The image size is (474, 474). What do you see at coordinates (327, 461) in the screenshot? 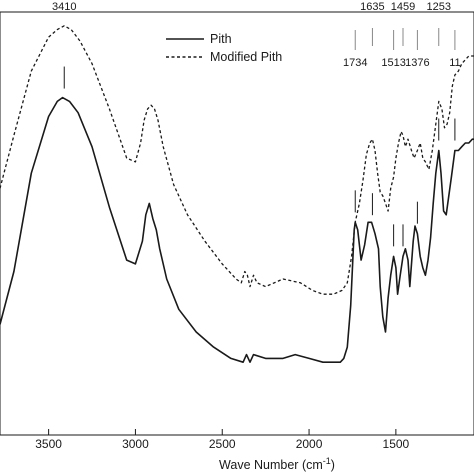
I see `x-axis-title-sup: -1` at bounding box center [327, 461].